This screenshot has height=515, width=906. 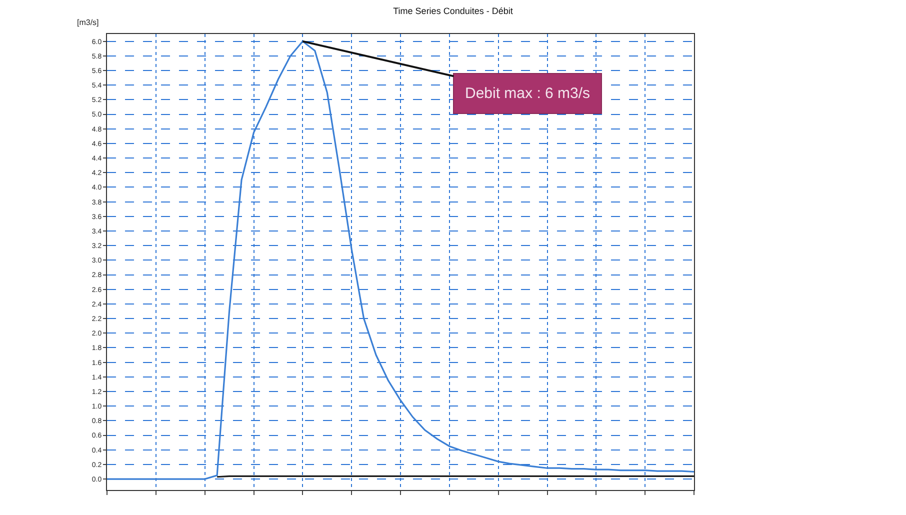 I want to click on chart-title: Time Series Conduites - Débit, so click(x=453, y=11).